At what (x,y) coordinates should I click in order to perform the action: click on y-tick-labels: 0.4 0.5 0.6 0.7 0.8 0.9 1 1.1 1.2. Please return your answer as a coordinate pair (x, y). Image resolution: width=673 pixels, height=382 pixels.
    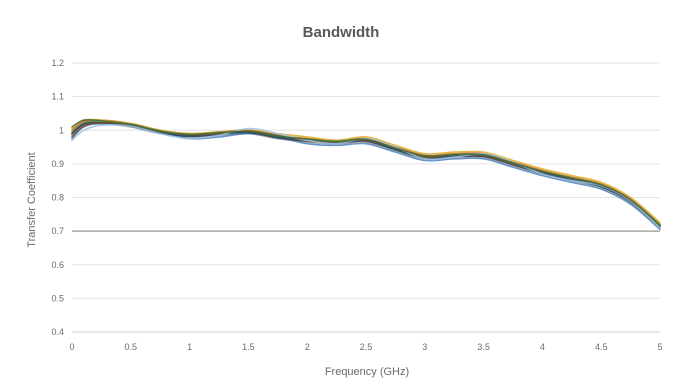
    Looking at the image, I should click on (57, 197).